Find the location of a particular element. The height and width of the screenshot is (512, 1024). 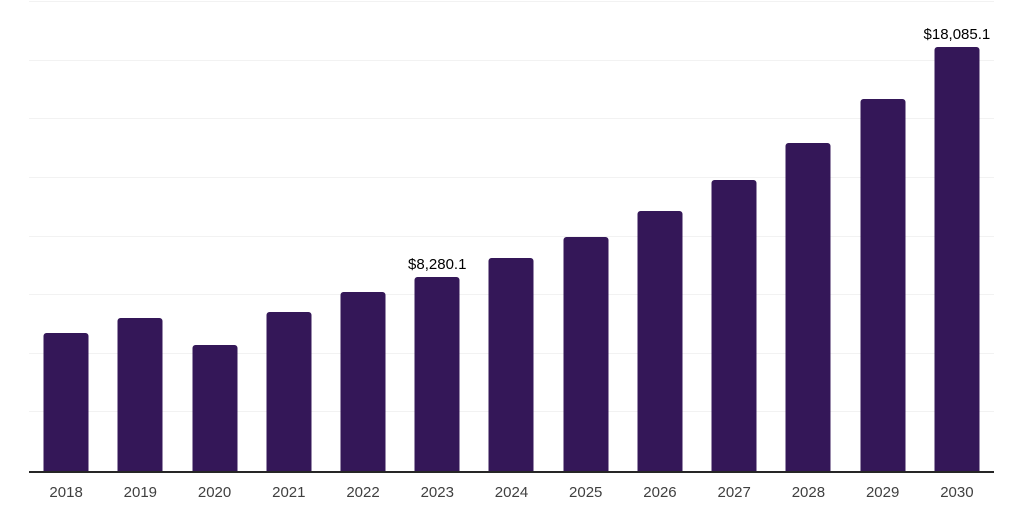

bar-band-2030: $18,085.1 is located at coordinates (957, 236).